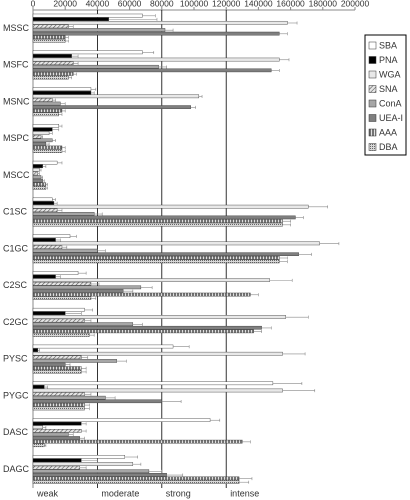 Image resolution: width=410 pixels, height=500 pixels. Describe the element at coordinates (290, 4) in the screenshot. I see `x-tick-label: 160000` at that location.